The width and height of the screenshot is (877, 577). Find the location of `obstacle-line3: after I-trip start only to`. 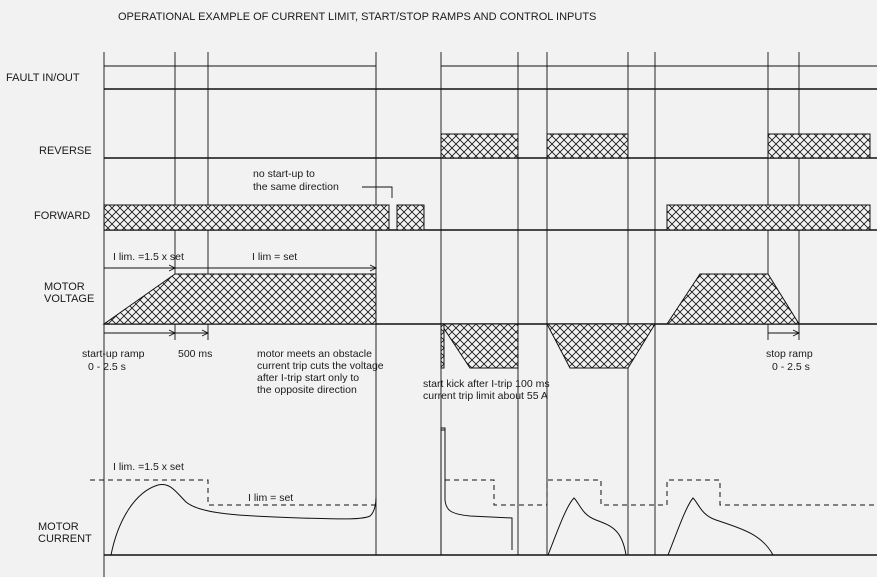

obstacle-line3: after I-trip start only to is located at coordinates (308, 378).